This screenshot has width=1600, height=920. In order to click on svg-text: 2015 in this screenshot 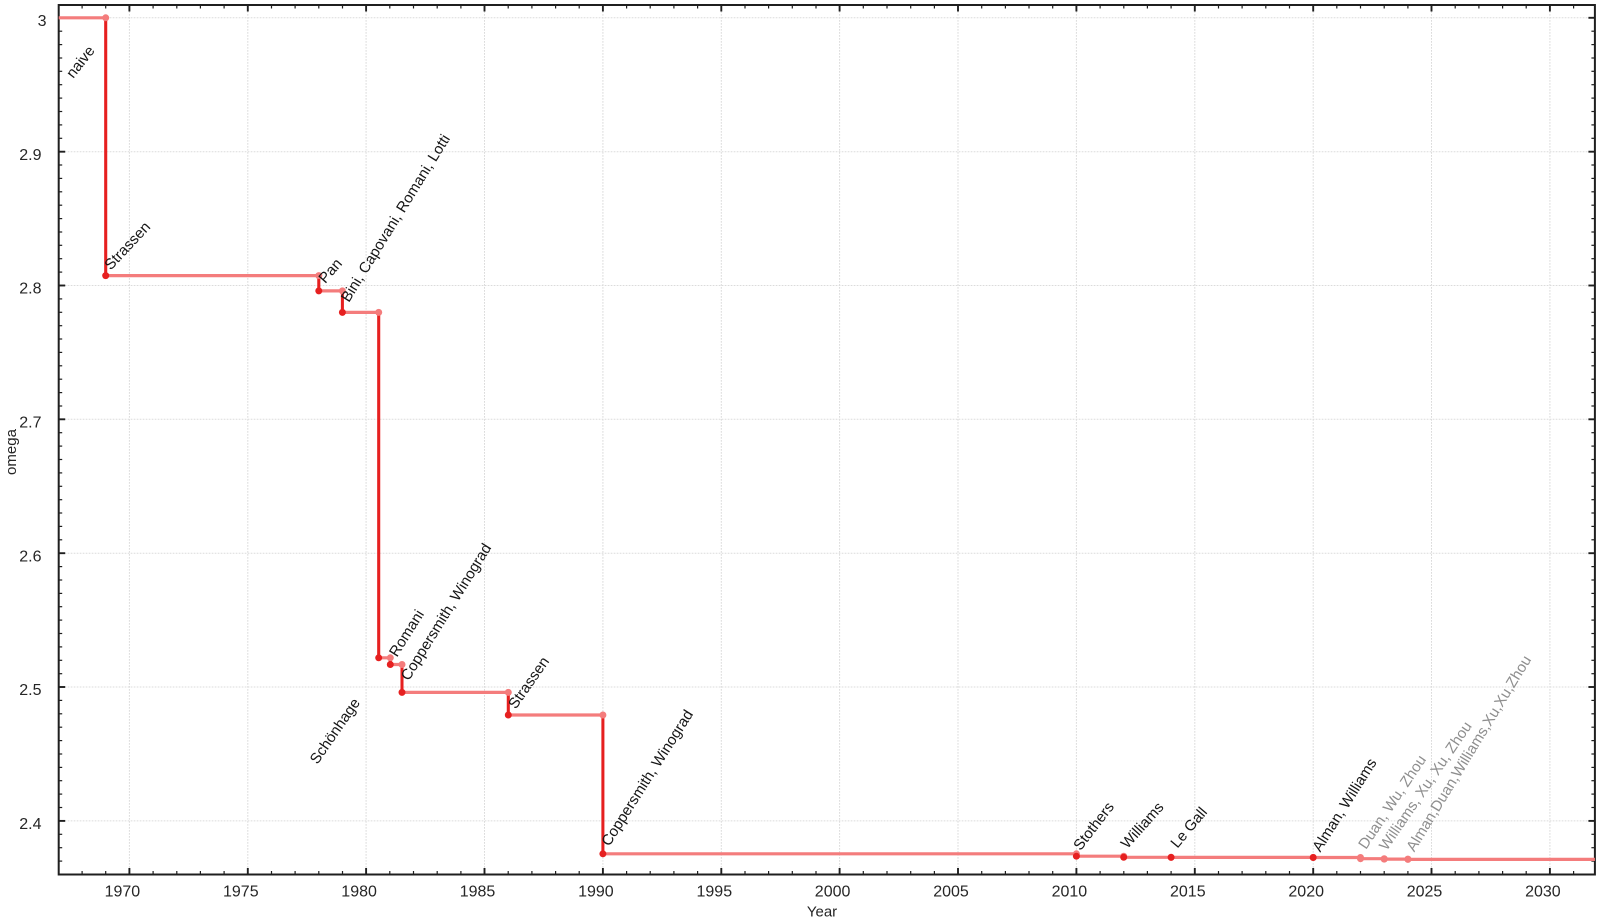, I will do `click(1188, 892)`.